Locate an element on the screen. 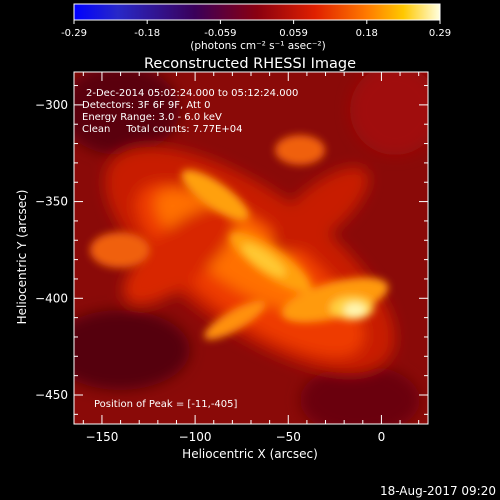  colorbar-tick-label: -0.059 is located at coordinates (220, 33).